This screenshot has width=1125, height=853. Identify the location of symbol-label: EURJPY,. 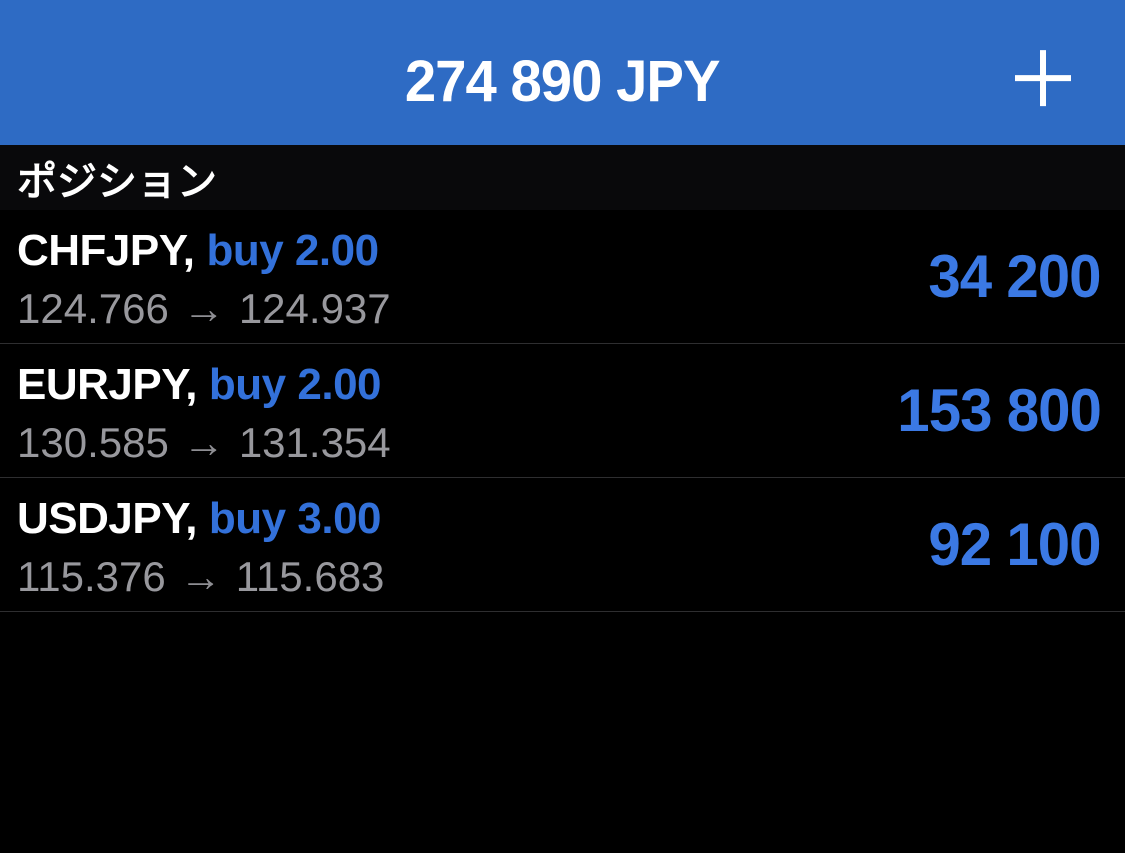
(107, 384).